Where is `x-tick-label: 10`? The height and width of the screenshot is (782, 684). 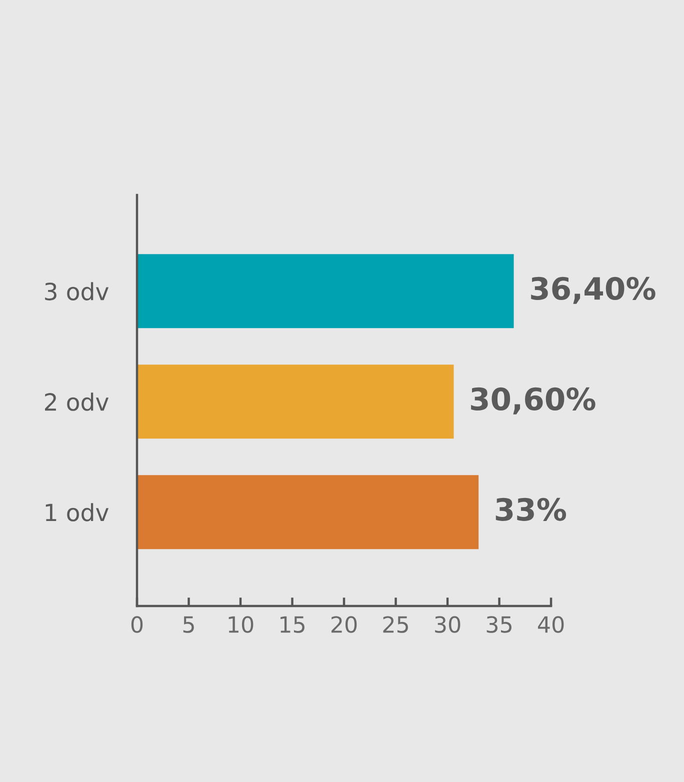 x-tick-label: 10 is located at coordinates (241, 624).